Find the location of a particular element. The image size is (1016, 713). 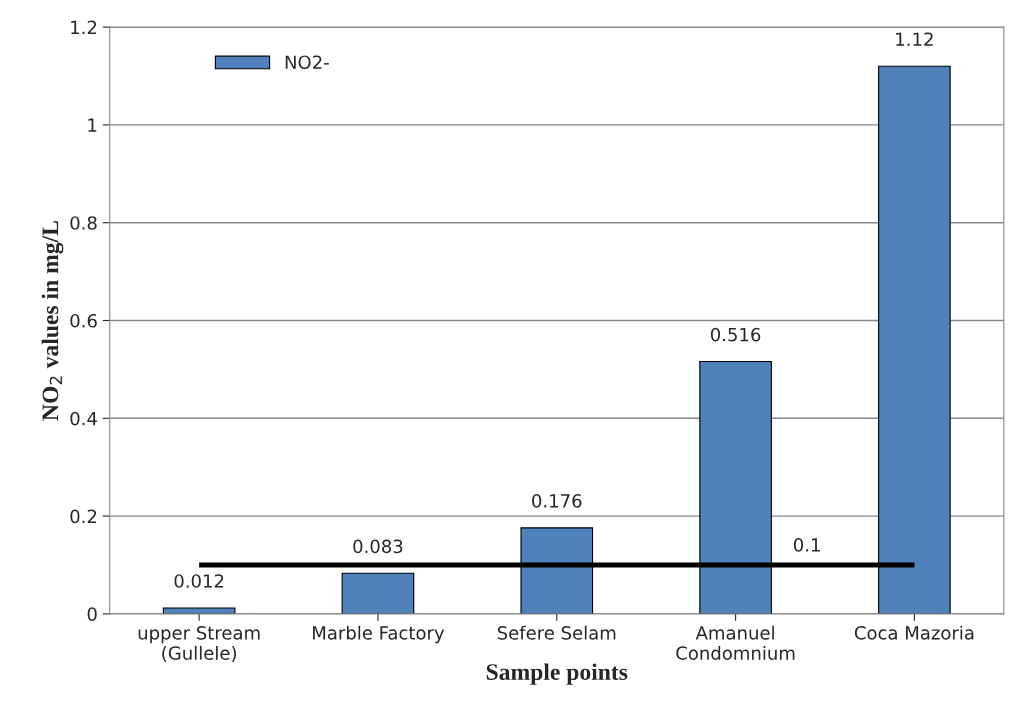

y-axis-title: NO$_{2}$ values in mg/L is located at coordinates (52, 321).